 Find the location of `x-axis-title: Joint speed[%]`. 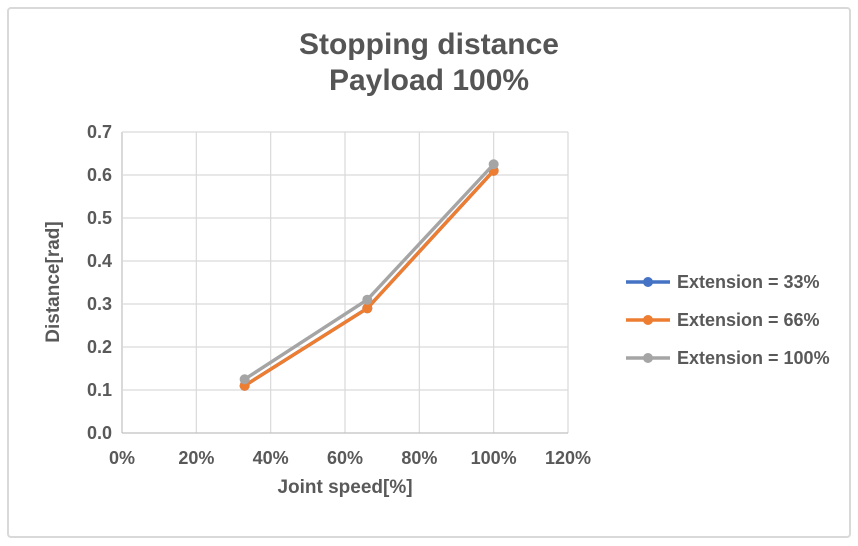

x-axis-title: Joint speed[%] is located at coordinates (345, 487).